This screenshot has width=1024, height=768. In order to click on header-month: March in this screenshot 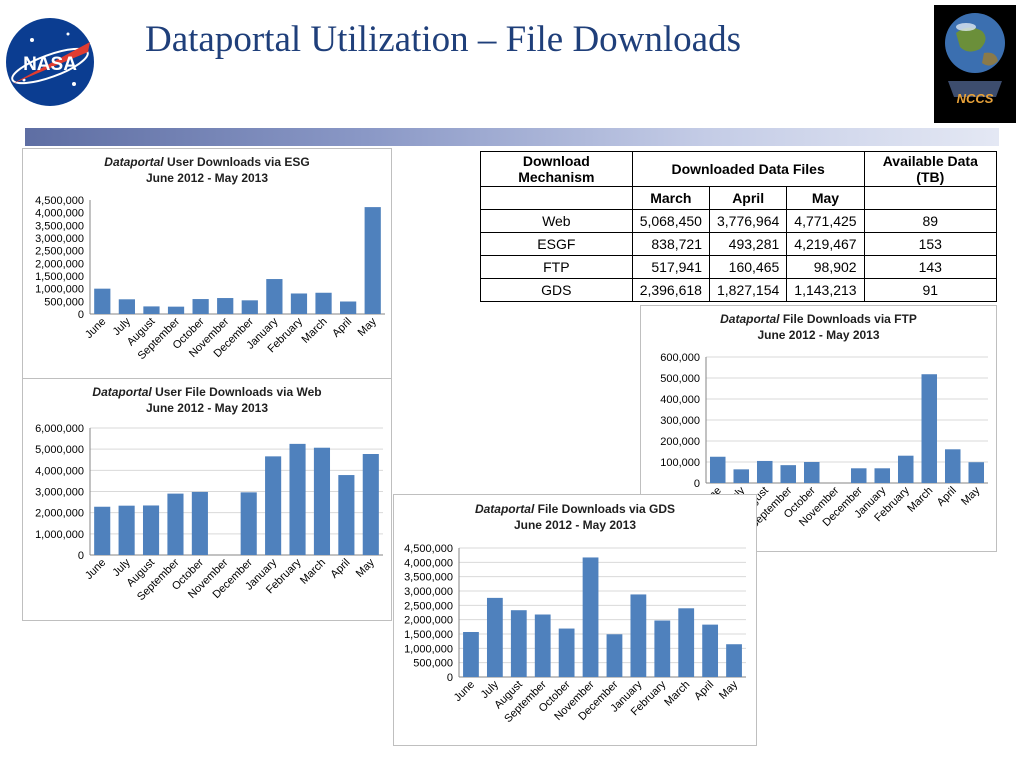, I will do `click(670, 198)`.